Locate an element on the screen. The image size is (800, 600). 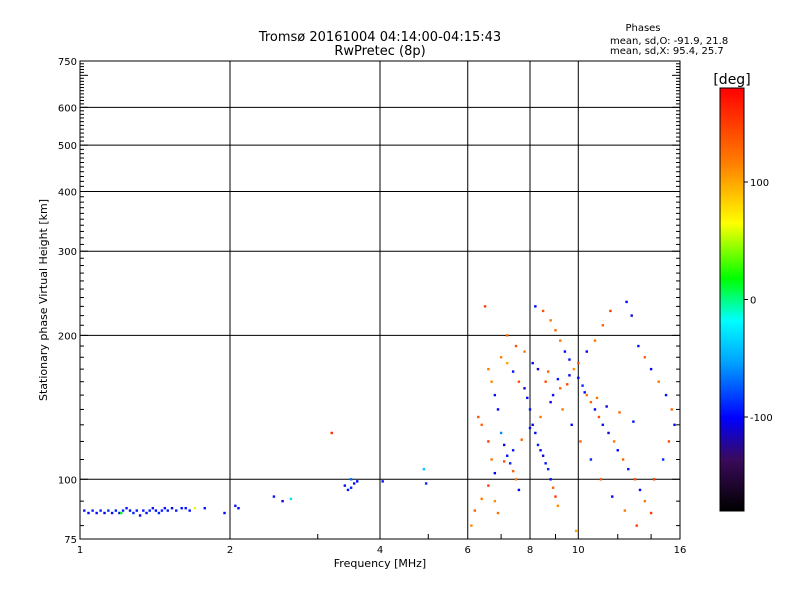
phases-x-line: mean, sd,X: 95.4, 25.7 is located at coordinates (667, 51).